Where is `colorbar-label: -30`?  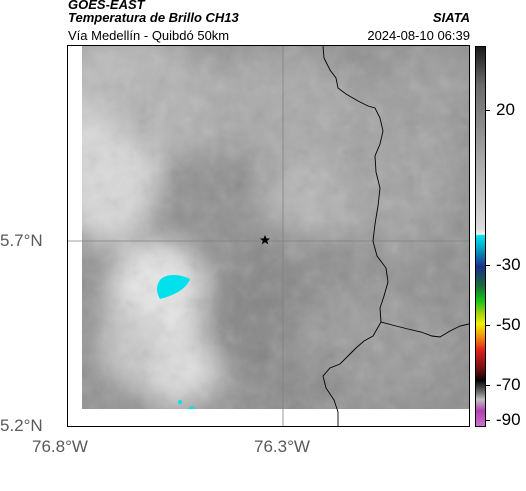 colorbar-label: -30 is located at coordinates (508, 264).